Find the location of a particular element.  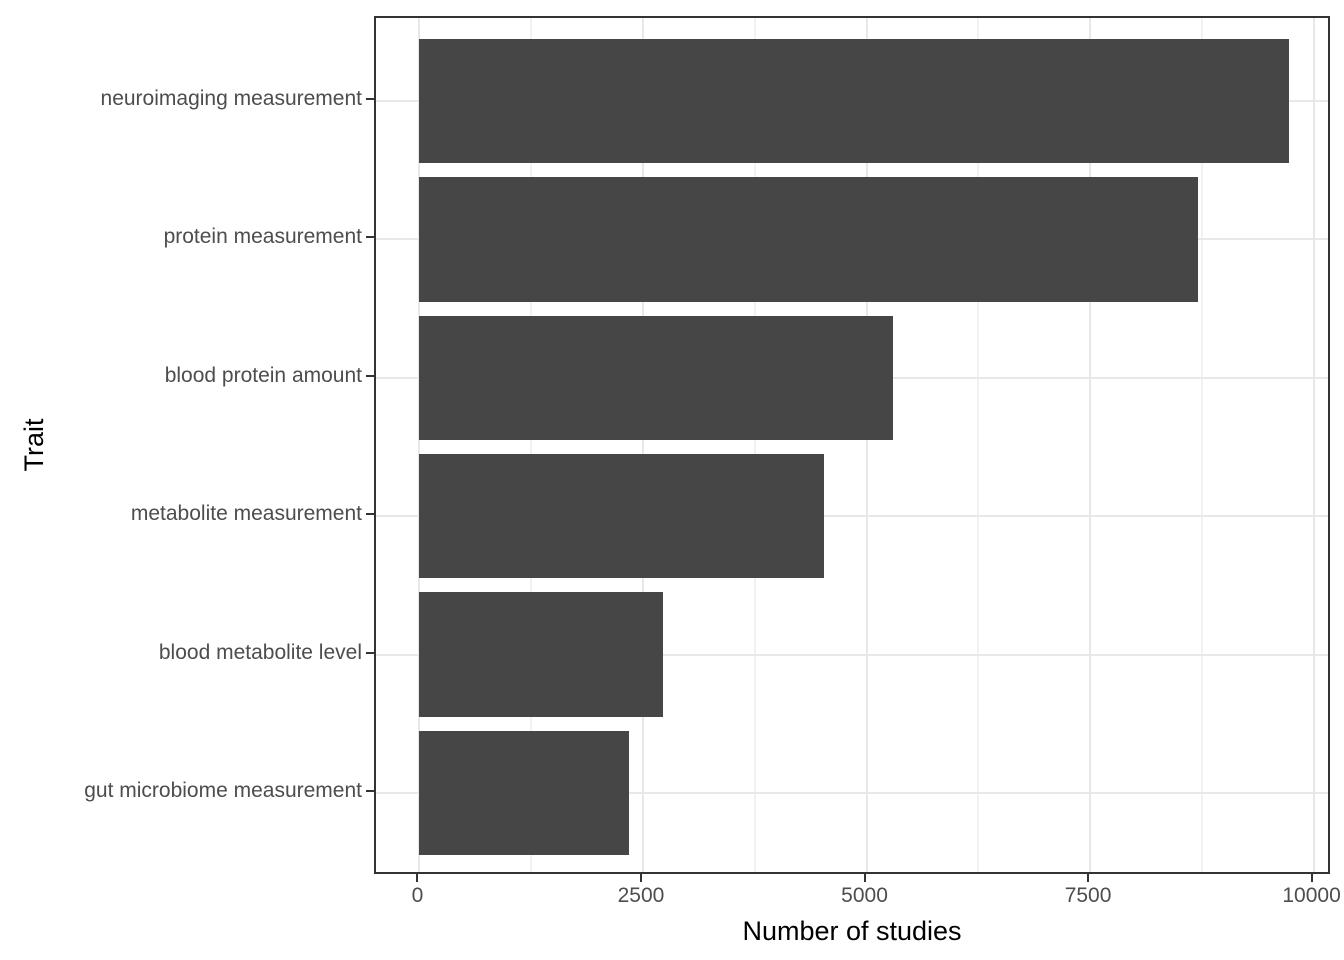

x-axis-title: Number of studies is located at coordinates (852, 931).